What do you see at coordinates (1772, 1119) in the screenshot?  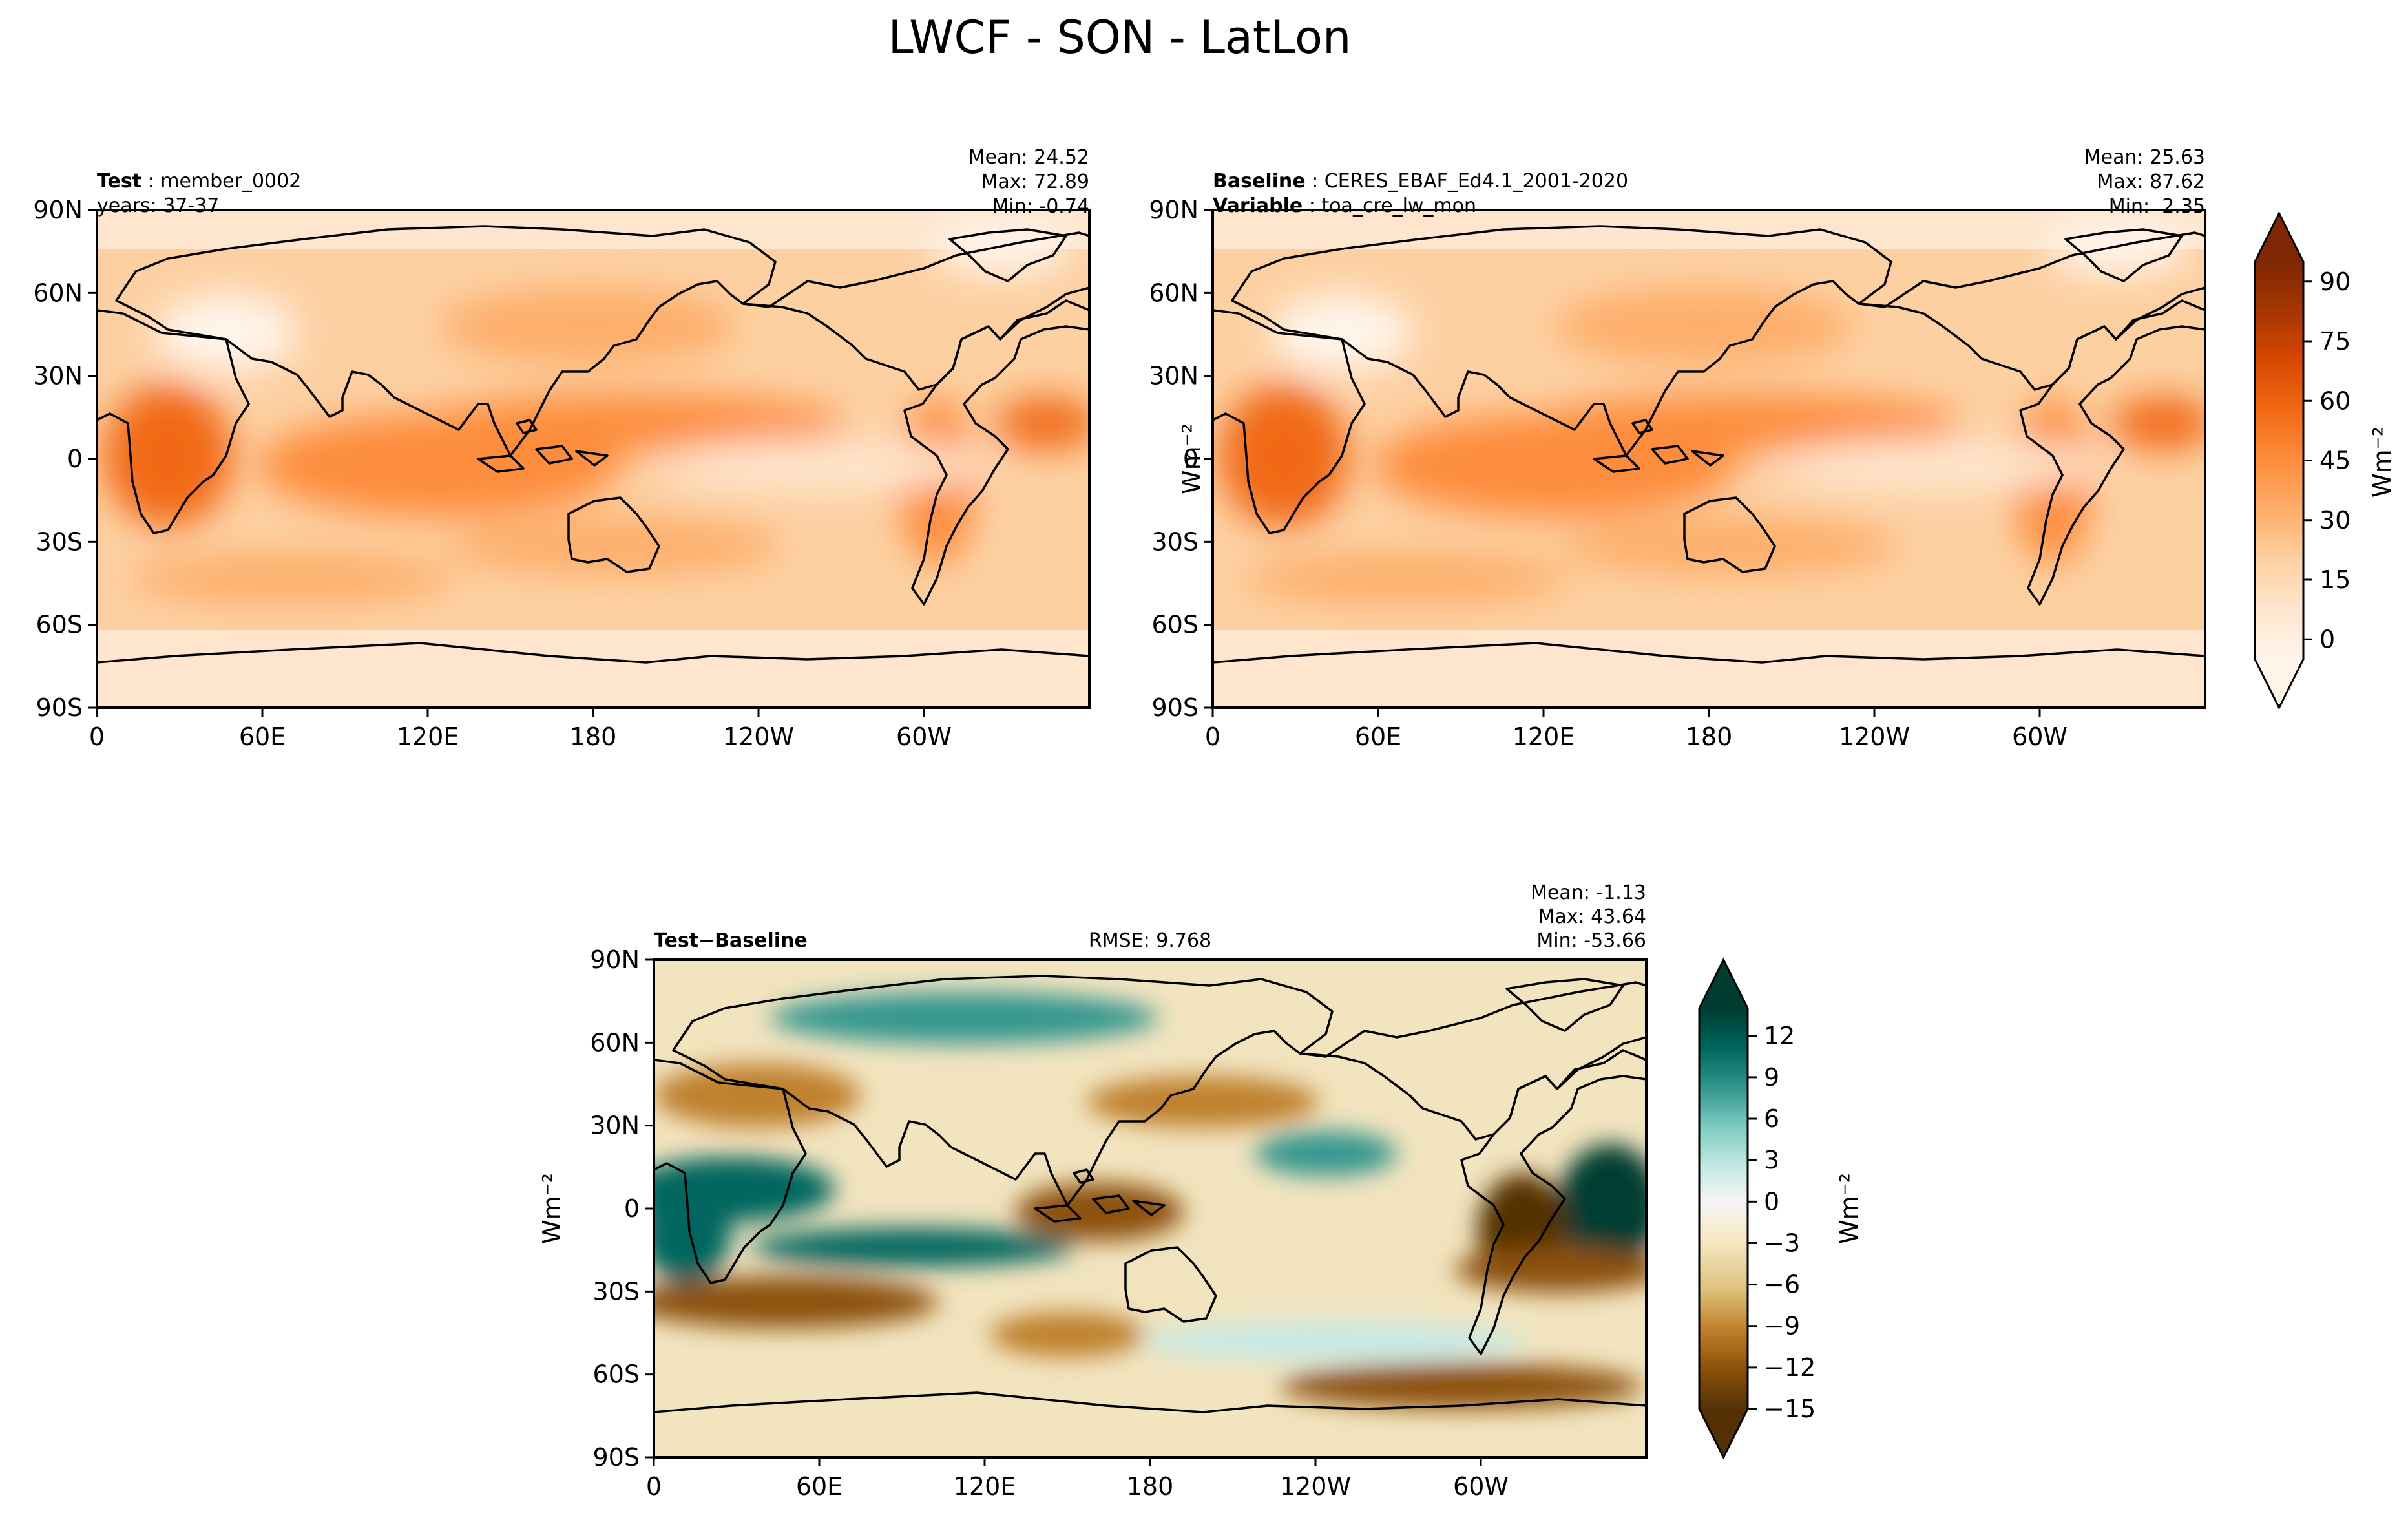 I see `colorbar-brbg-tick-label: 6` at bounding box center [1772, 1119].